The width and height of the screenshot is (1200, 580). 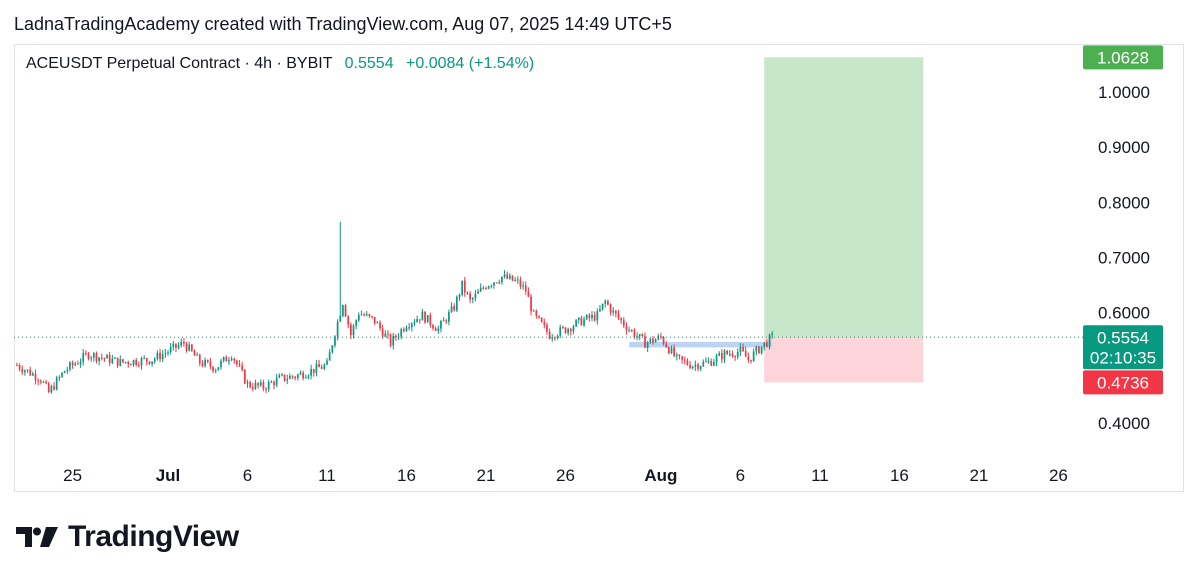 I want to click on tradingview-brand: TradingView, so click(x=127, y=537).